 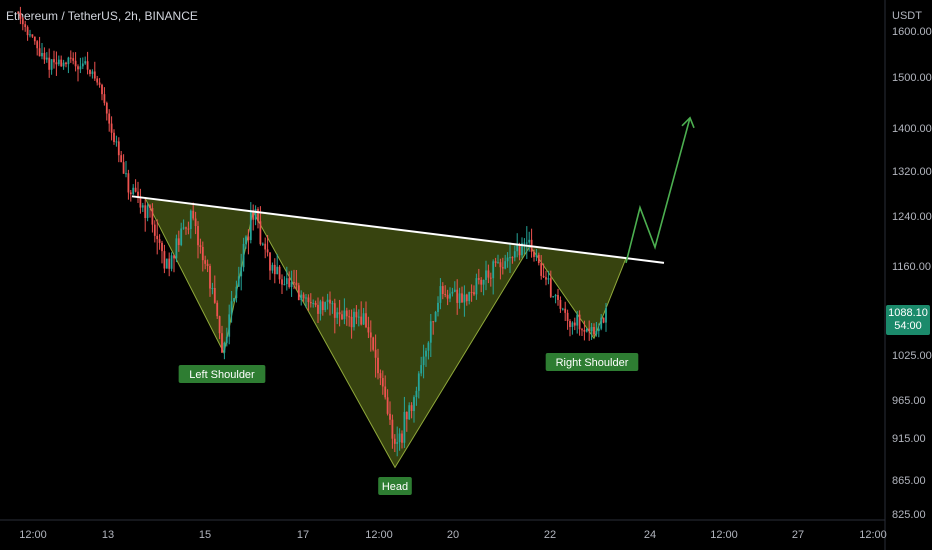 What do you see at coordinates (222, 375) in the screenshot?
I see `left-shoulder-label: Left Shoulder` at bounding box center [222, 375].